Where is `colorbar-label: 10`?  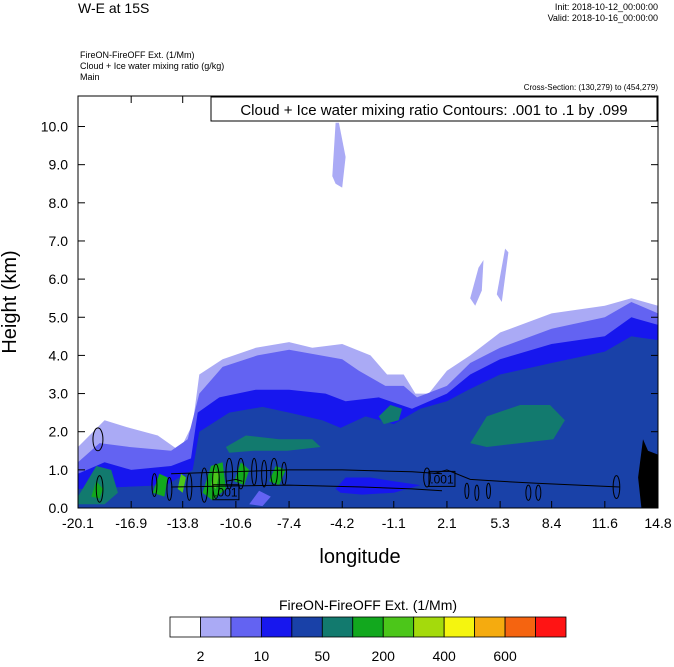 colorbar-label: 10 is located at coordinates (262, 656).